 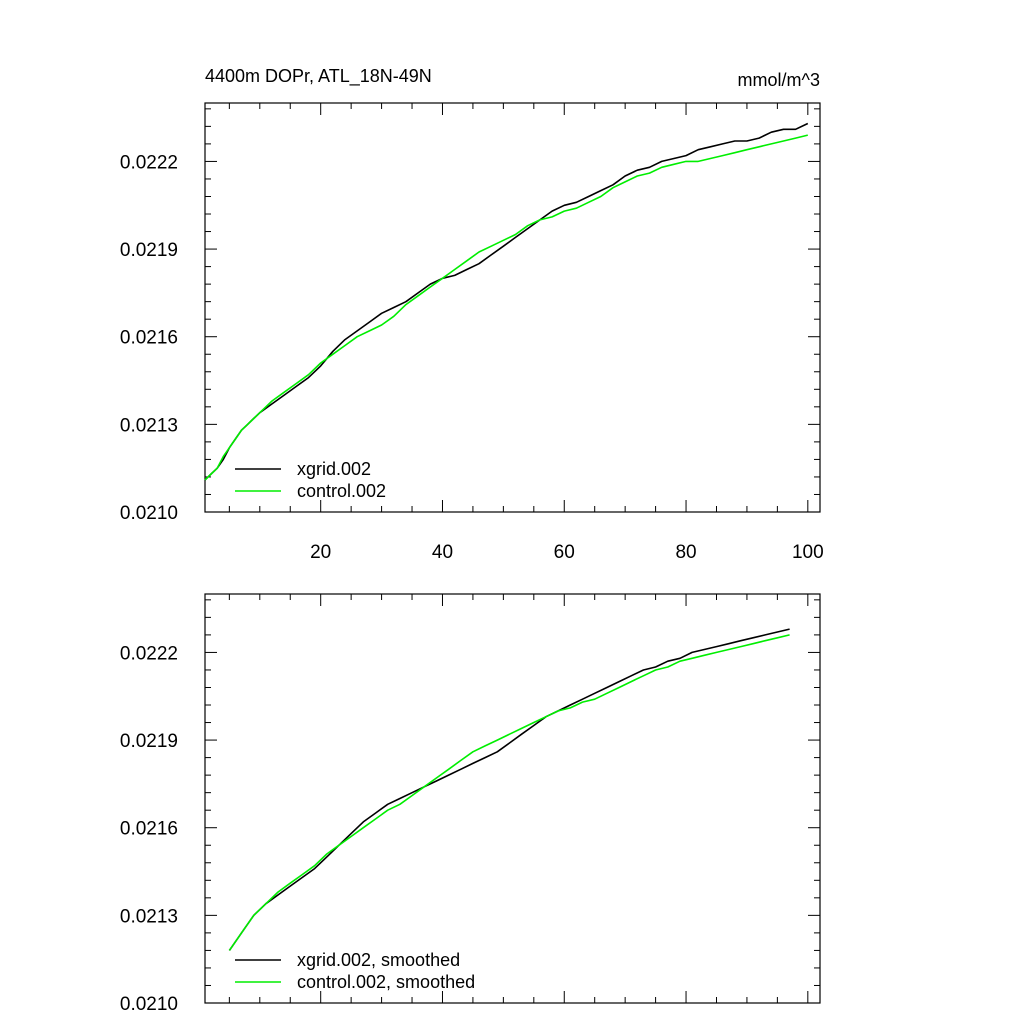 What do you see at coordinates (442, 552) in the screenshot?
I see `x-tick-label: 40` at bounding box center [442, 552].